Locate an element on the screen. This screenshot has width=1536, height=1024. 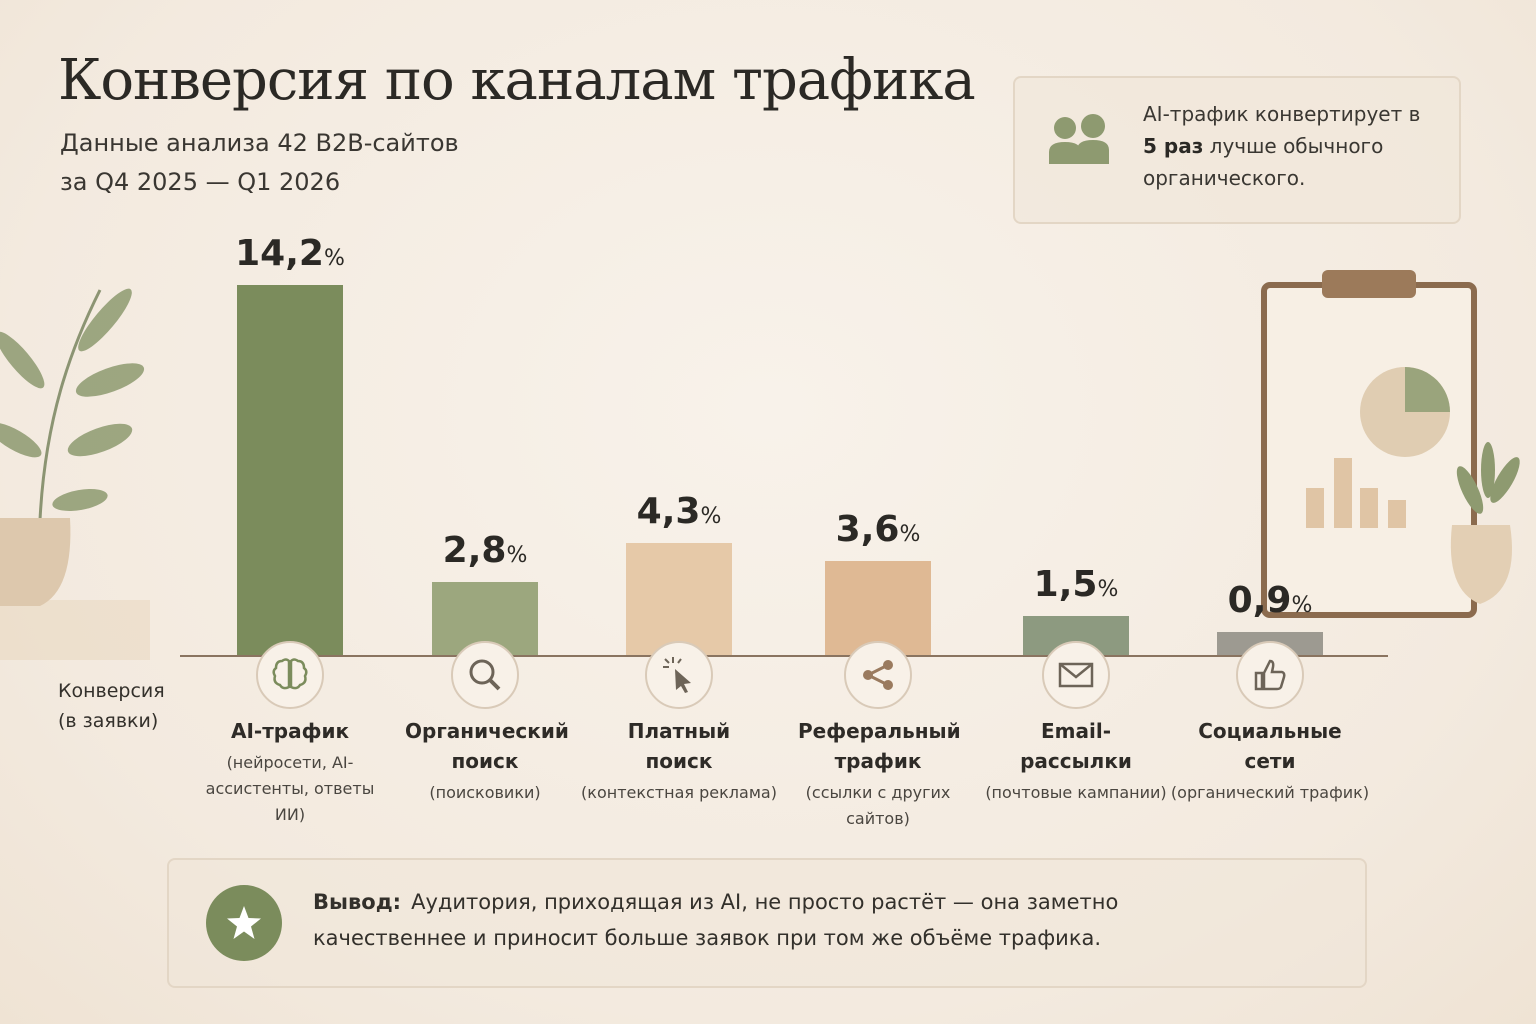
value-number: 14,2 is located at coordinates (279, 253).